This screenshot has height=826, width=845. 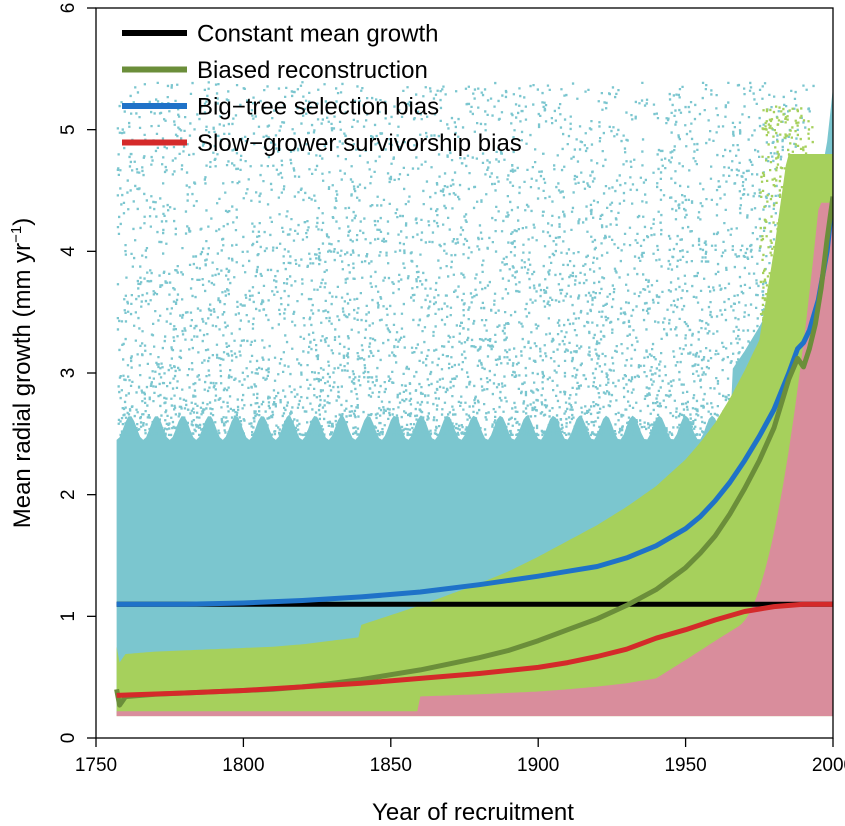 I want to click on legend-item: Biased reconstruction, so click(x=275, y=70).